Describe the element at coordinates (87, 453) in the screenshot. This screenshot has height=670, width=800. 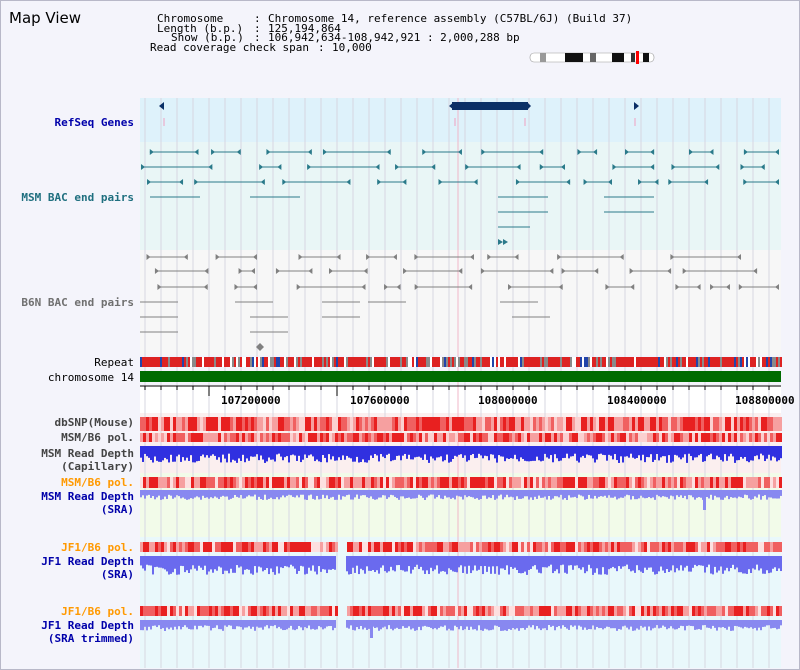
I see `track-label-msm-depth-capillary: MSM Read Depth` at that location.